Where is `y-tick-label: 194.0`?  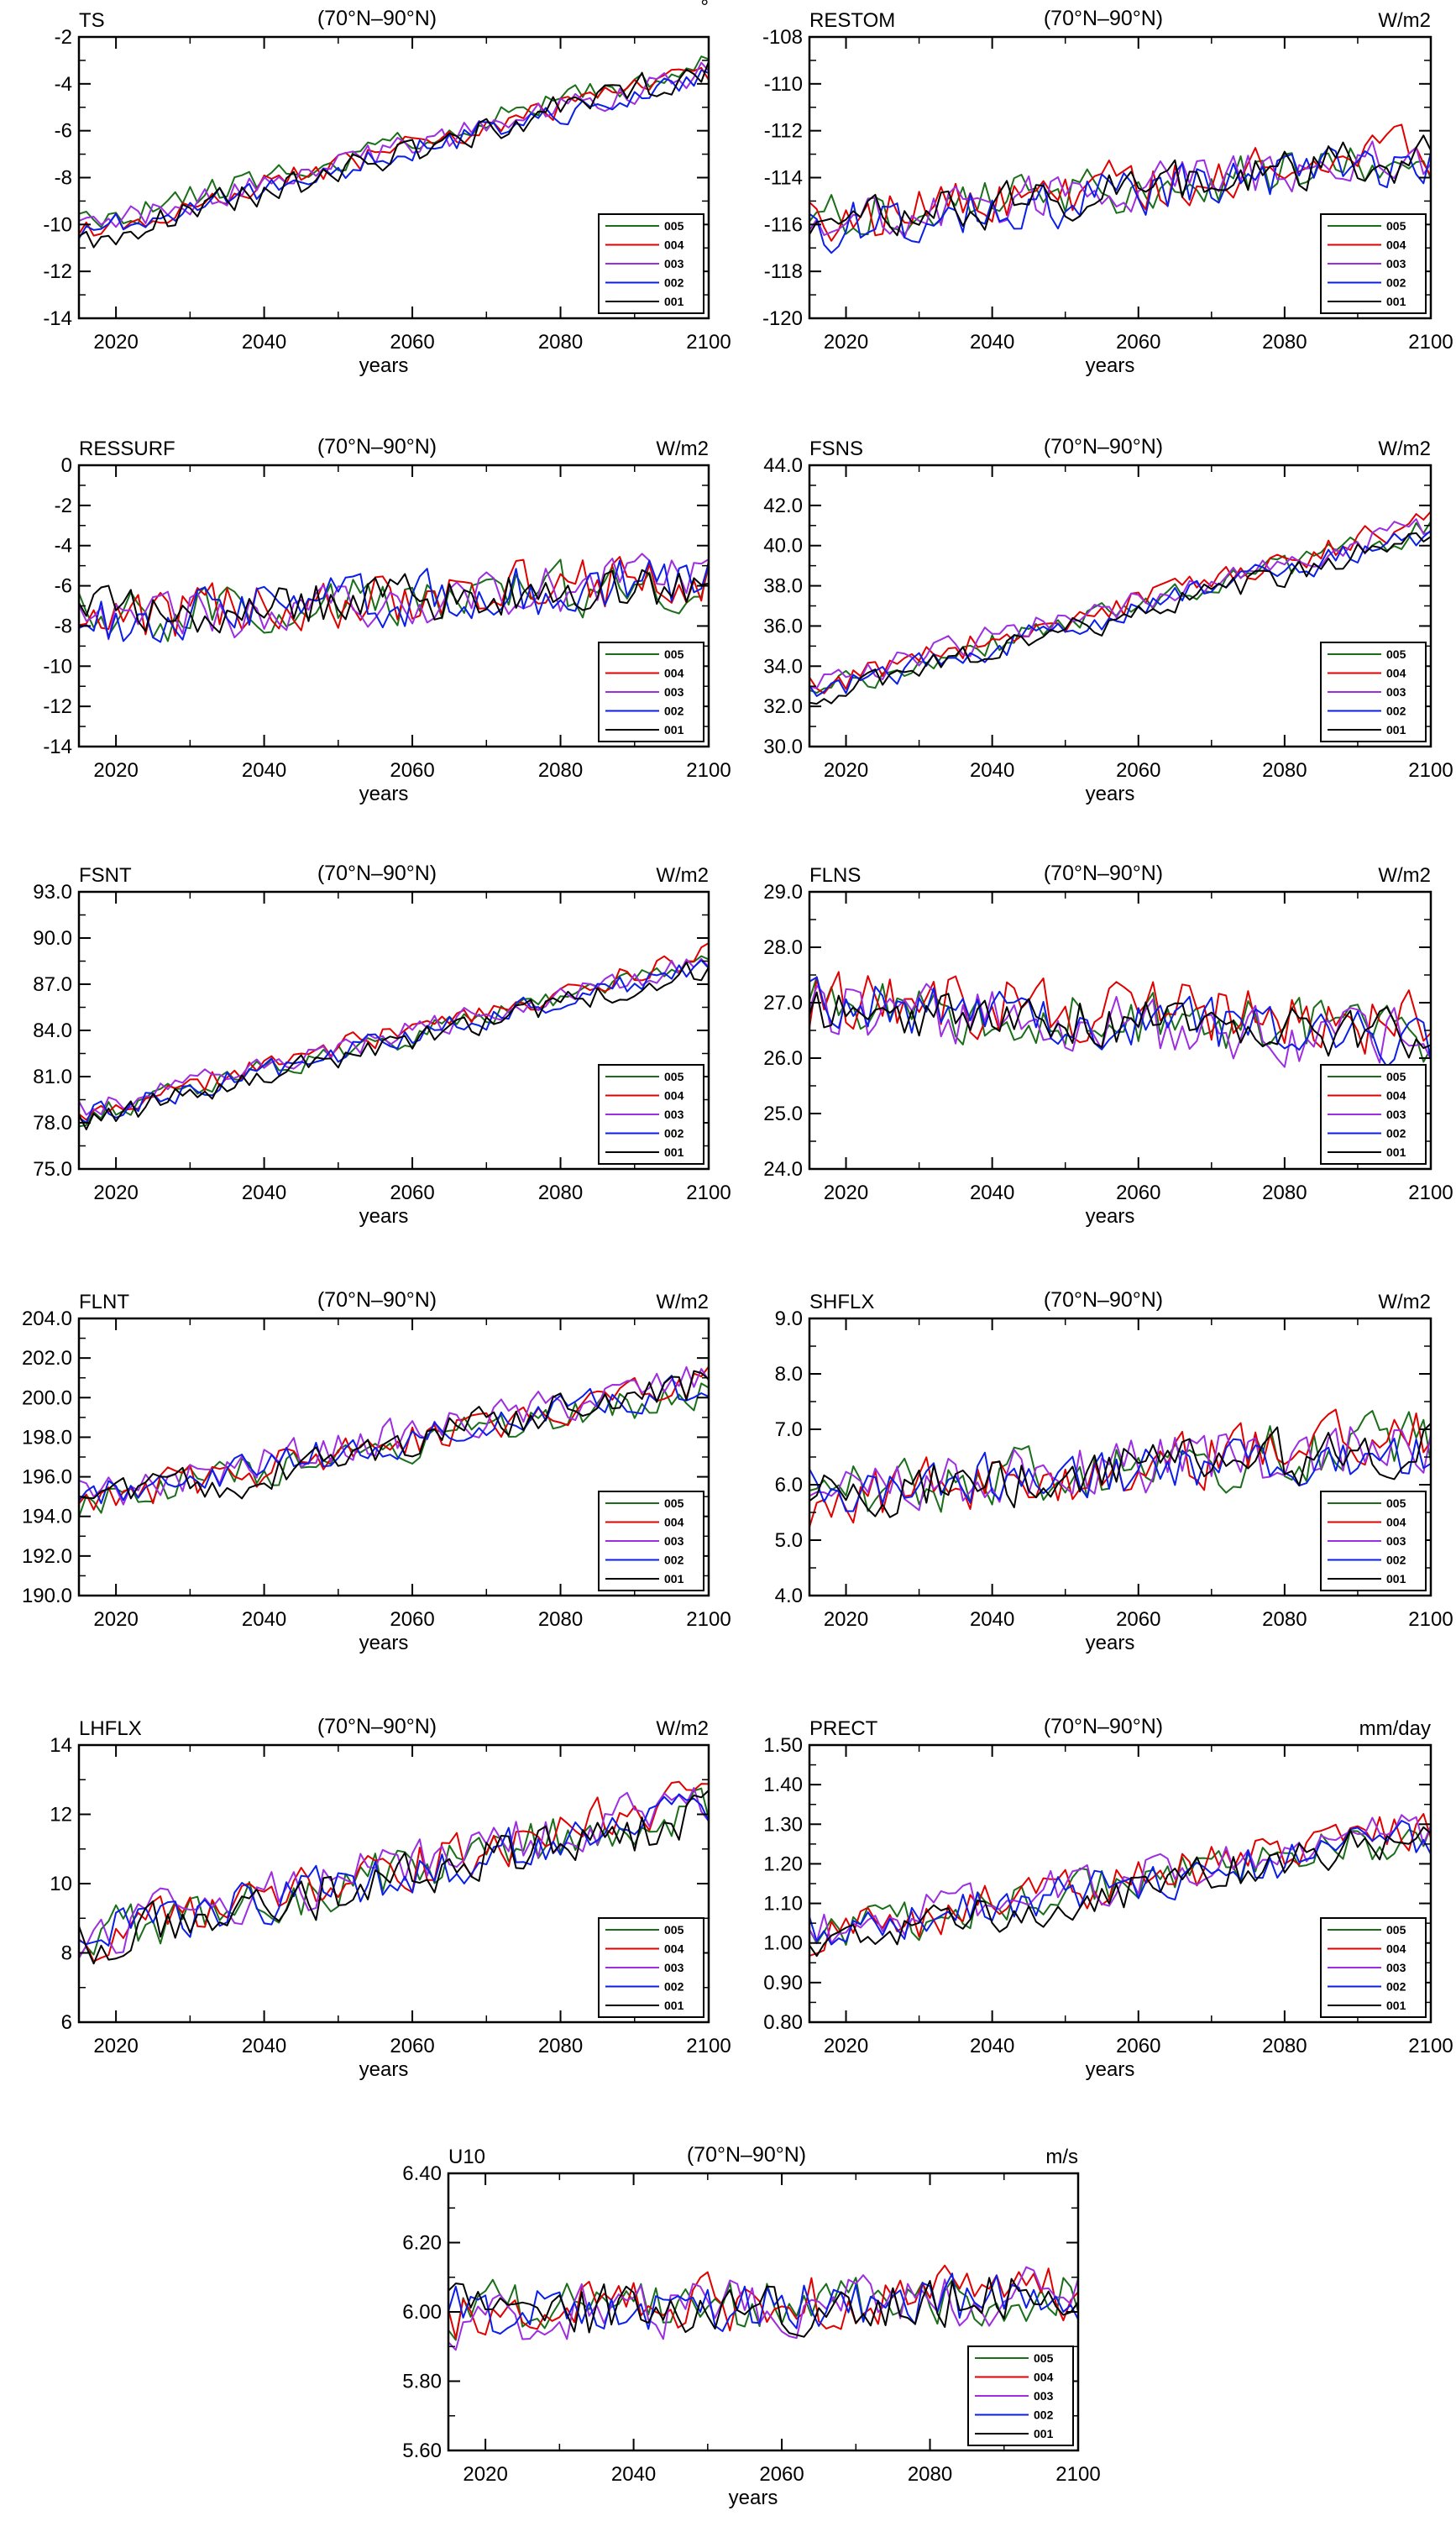
y-tick-label: 194.0 is located at coordinates (47, 1517).